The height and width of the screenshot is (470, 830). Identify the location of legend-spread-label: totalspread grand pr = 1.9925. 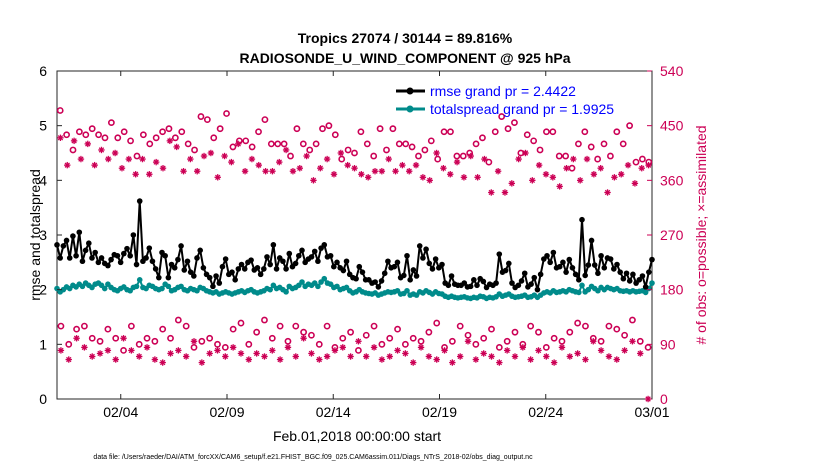
(522, 109).